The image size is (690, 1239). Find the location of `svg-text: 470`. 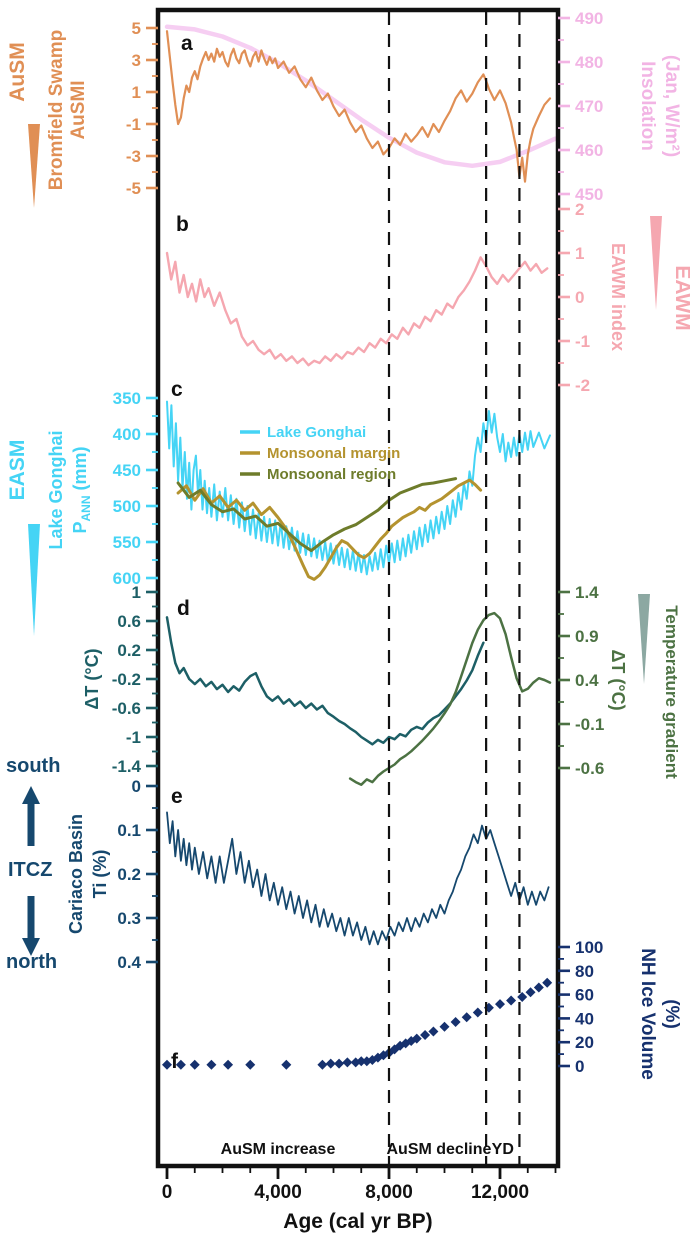

svg-text: 470 is located at coordinates (589, 106).